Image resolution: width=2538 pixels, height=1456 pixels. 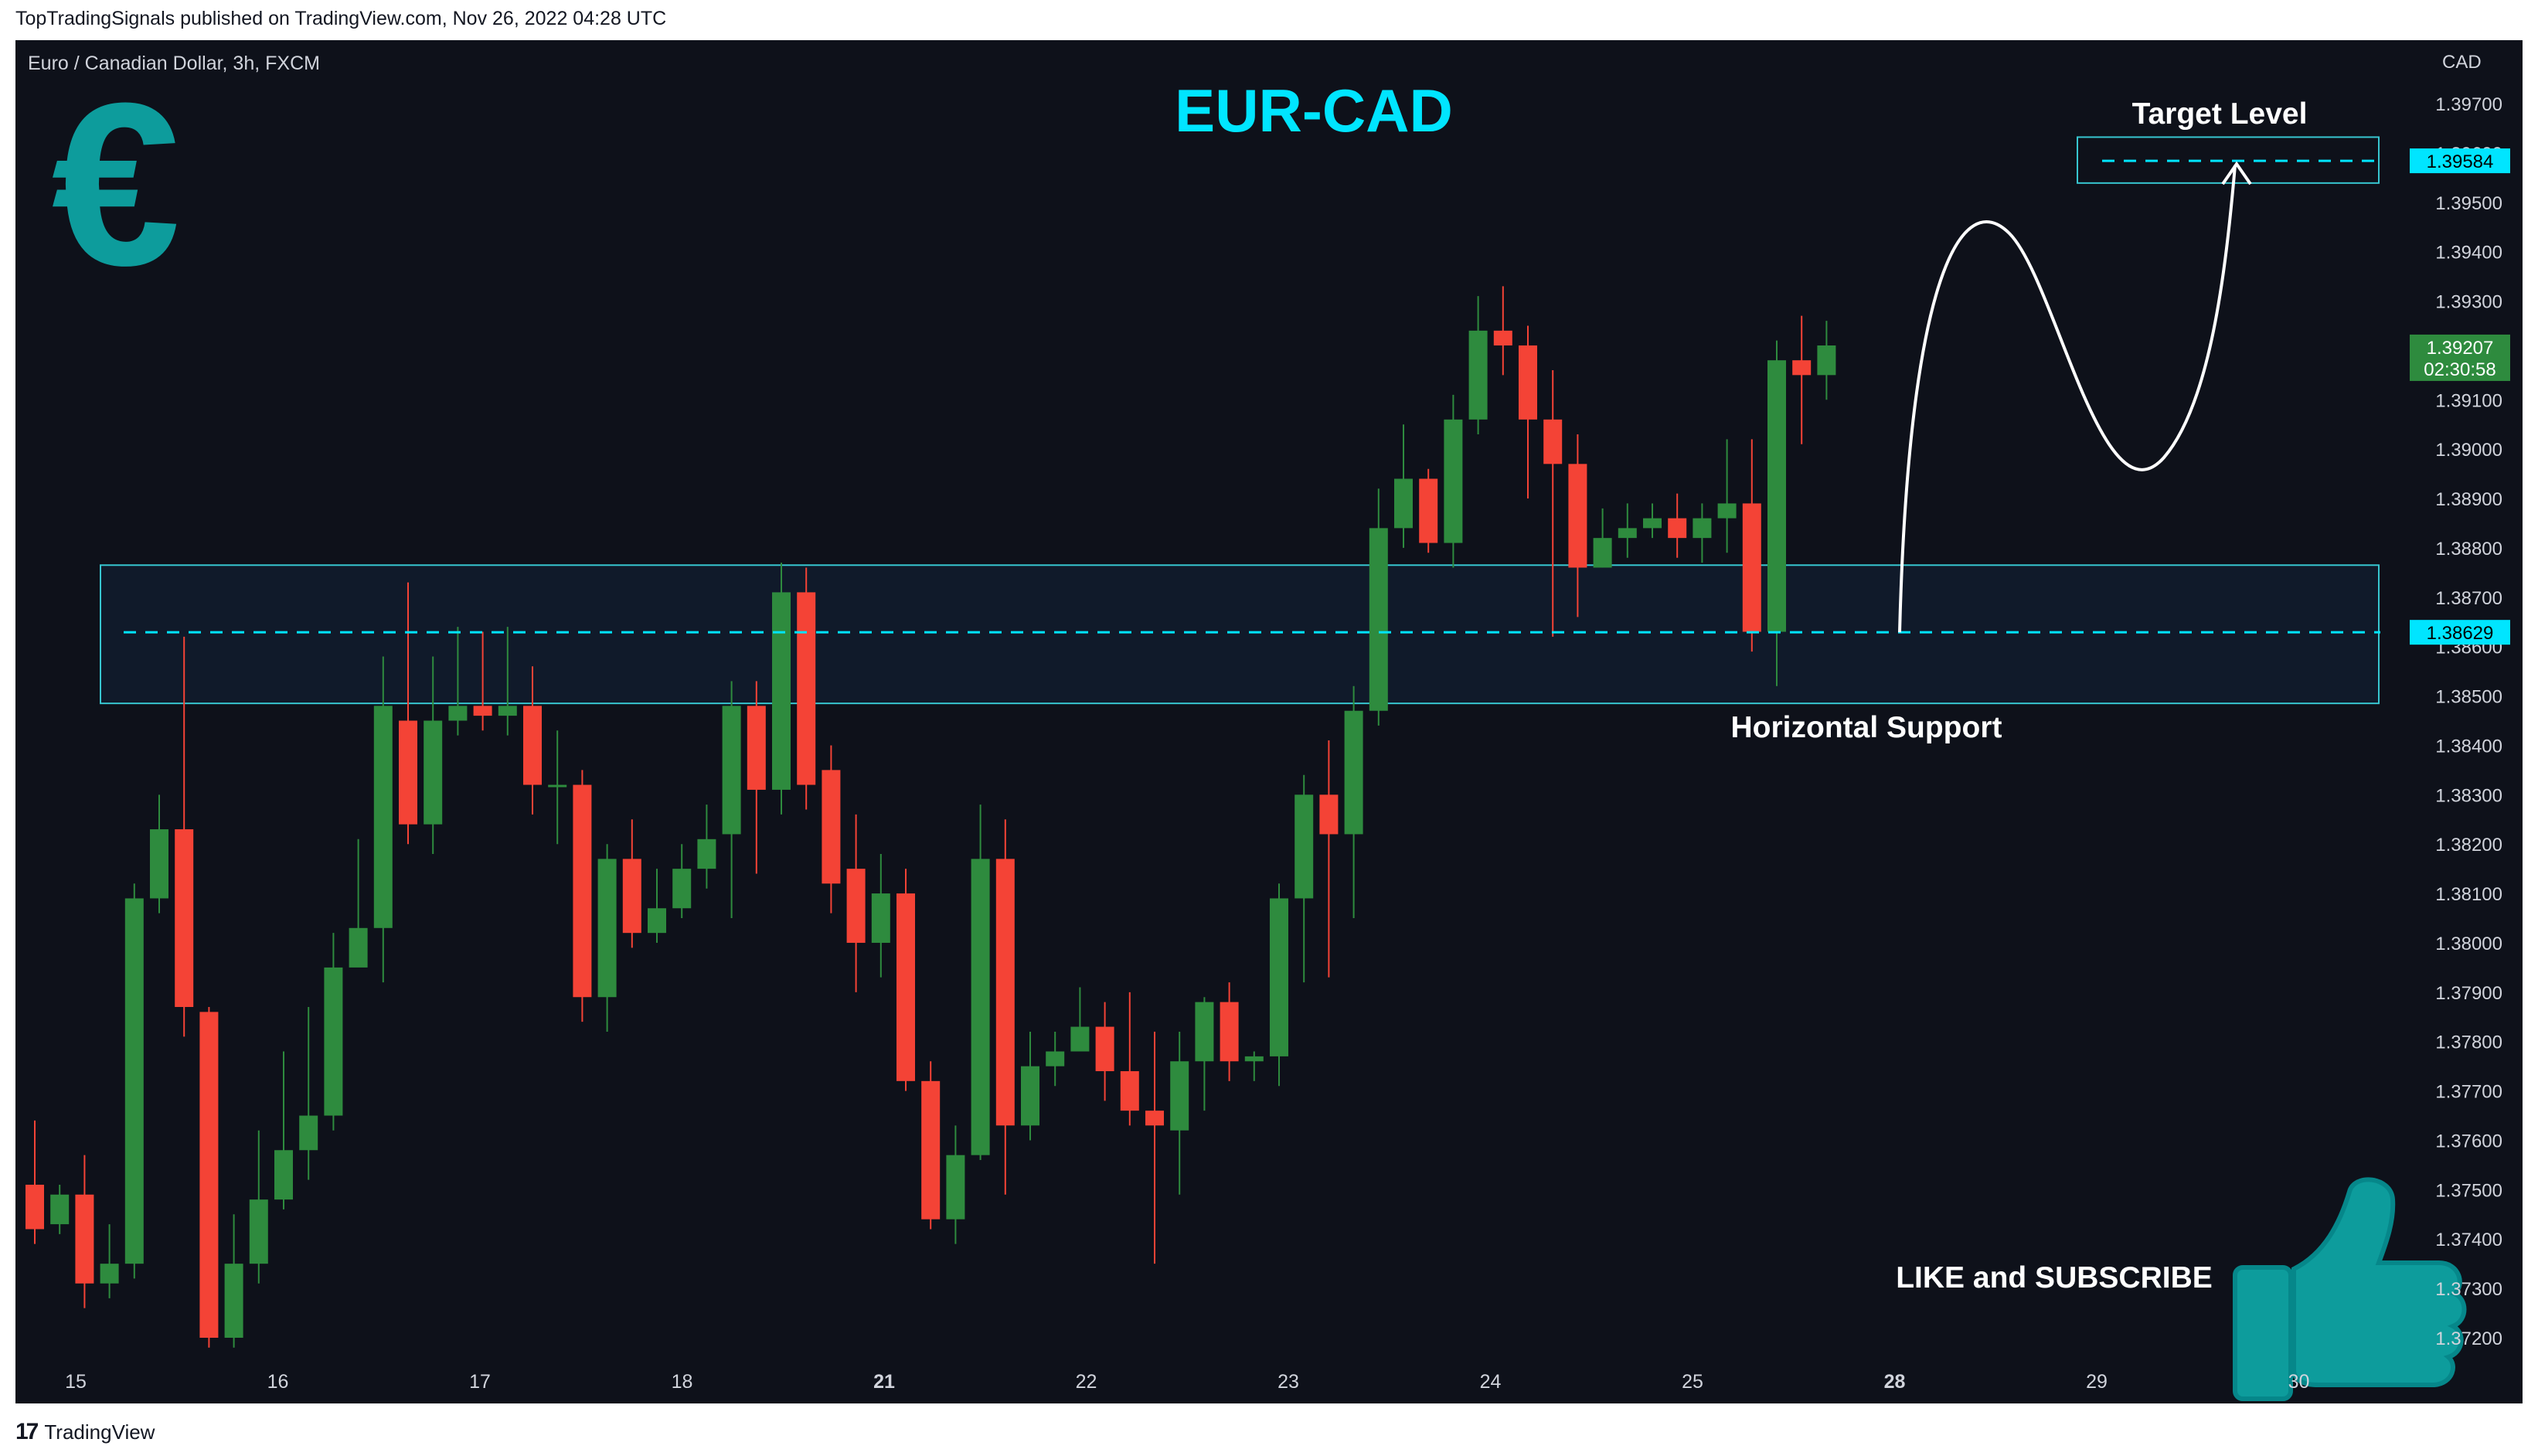 I want to click on time-tick-label: 30, so click(x=2299, y=1382).